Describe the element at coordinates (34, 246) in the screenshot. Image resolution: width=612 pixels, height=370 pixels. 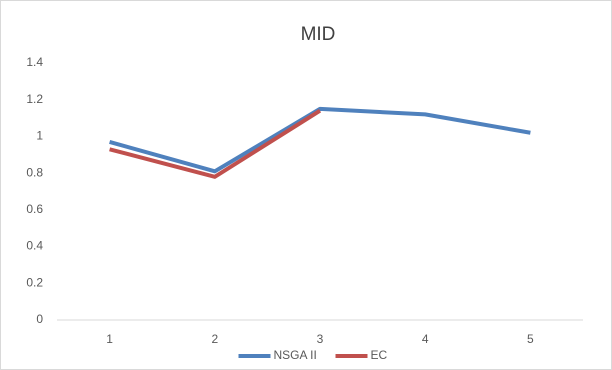
I see `y-tick-label: 0.4` at that location.